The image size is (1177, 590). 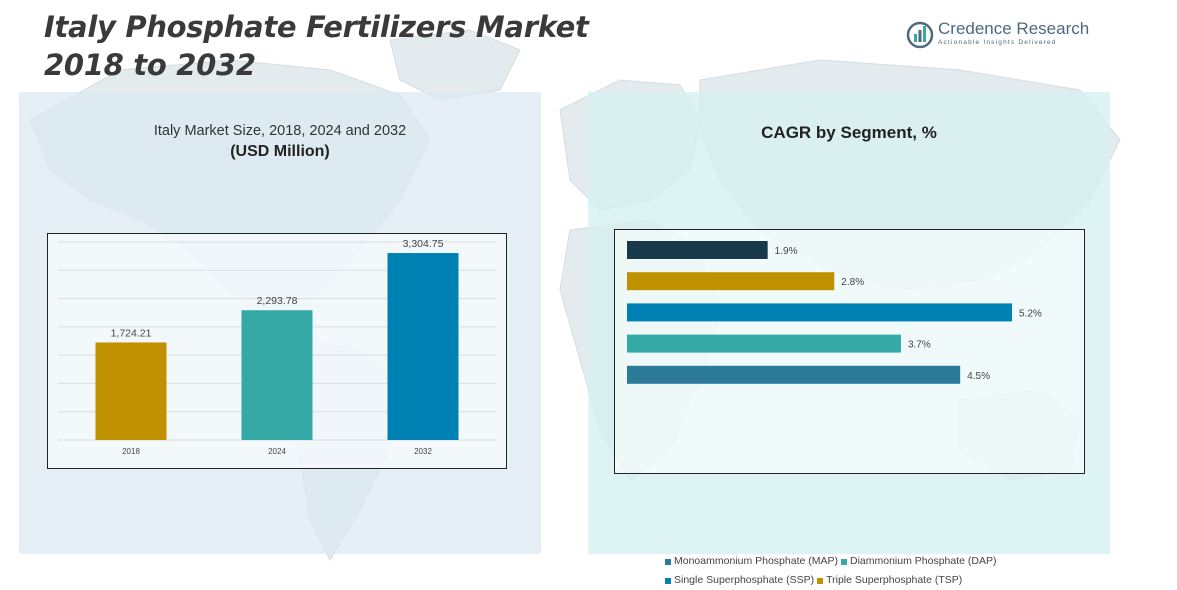 What do you see at coordinates (920, 35) in the screenshot?
I see `logo-icon` at bounding box center [920, 35].